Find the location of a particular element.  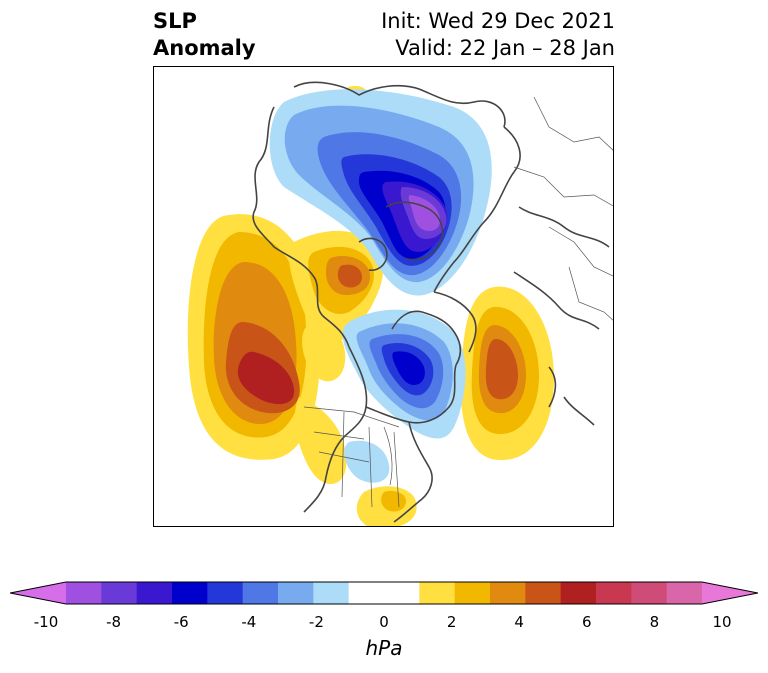

colorbar-outline is located at coordinates (384, 593).